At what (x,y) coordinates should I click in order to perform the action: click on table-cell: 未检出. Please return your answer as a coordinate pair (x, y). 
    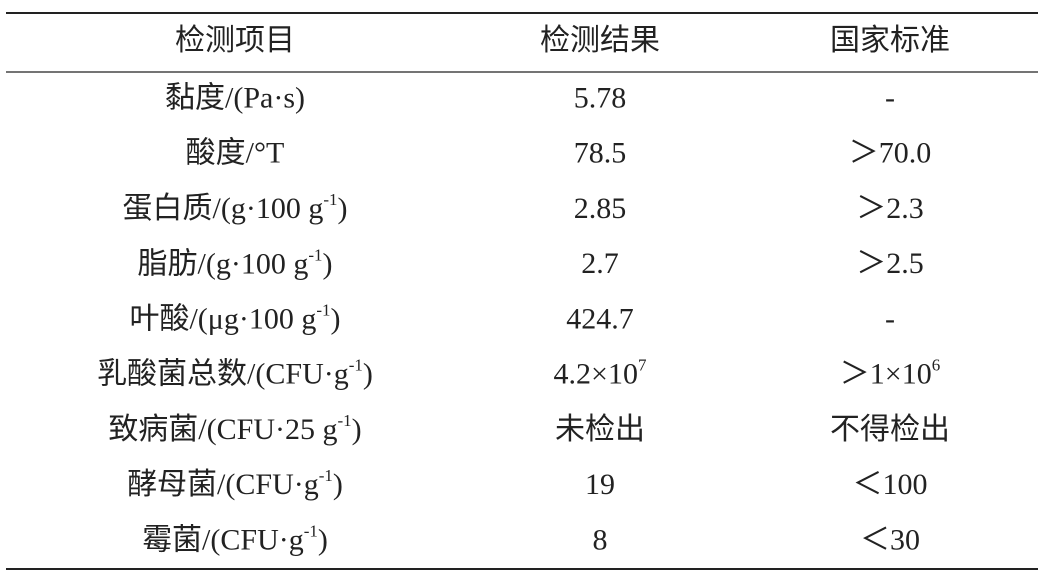
    Looking at the image, I should click on (600, 429).